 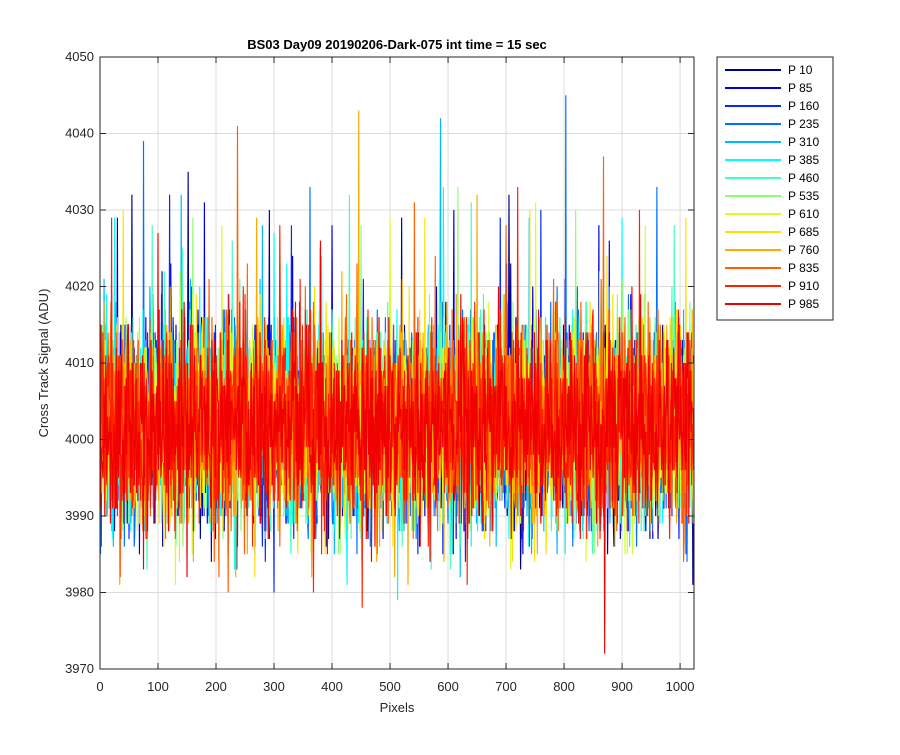 I want to click on y-tick-label: 3990, so click(x=79, y=515).